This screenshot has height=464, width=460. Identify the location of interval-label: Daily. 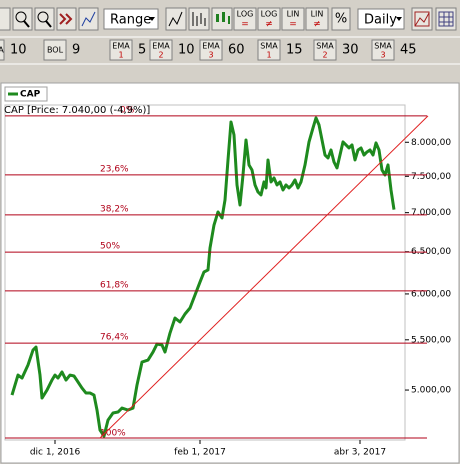
(380, 20).